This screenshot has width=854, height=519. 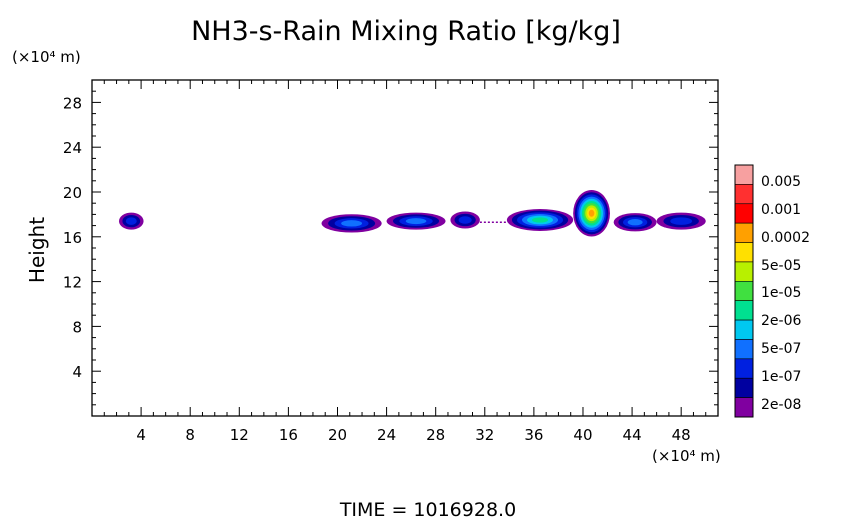 What do you see at coordinates (681, 435) in the screenshot?
I see `x-tick-label: 48` at bounding box center [681, 435].